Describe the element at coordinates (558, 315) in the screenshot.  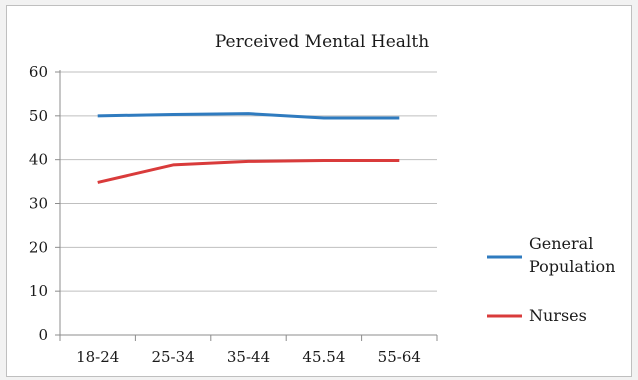
I see `legend-label: Nurses` at that location.